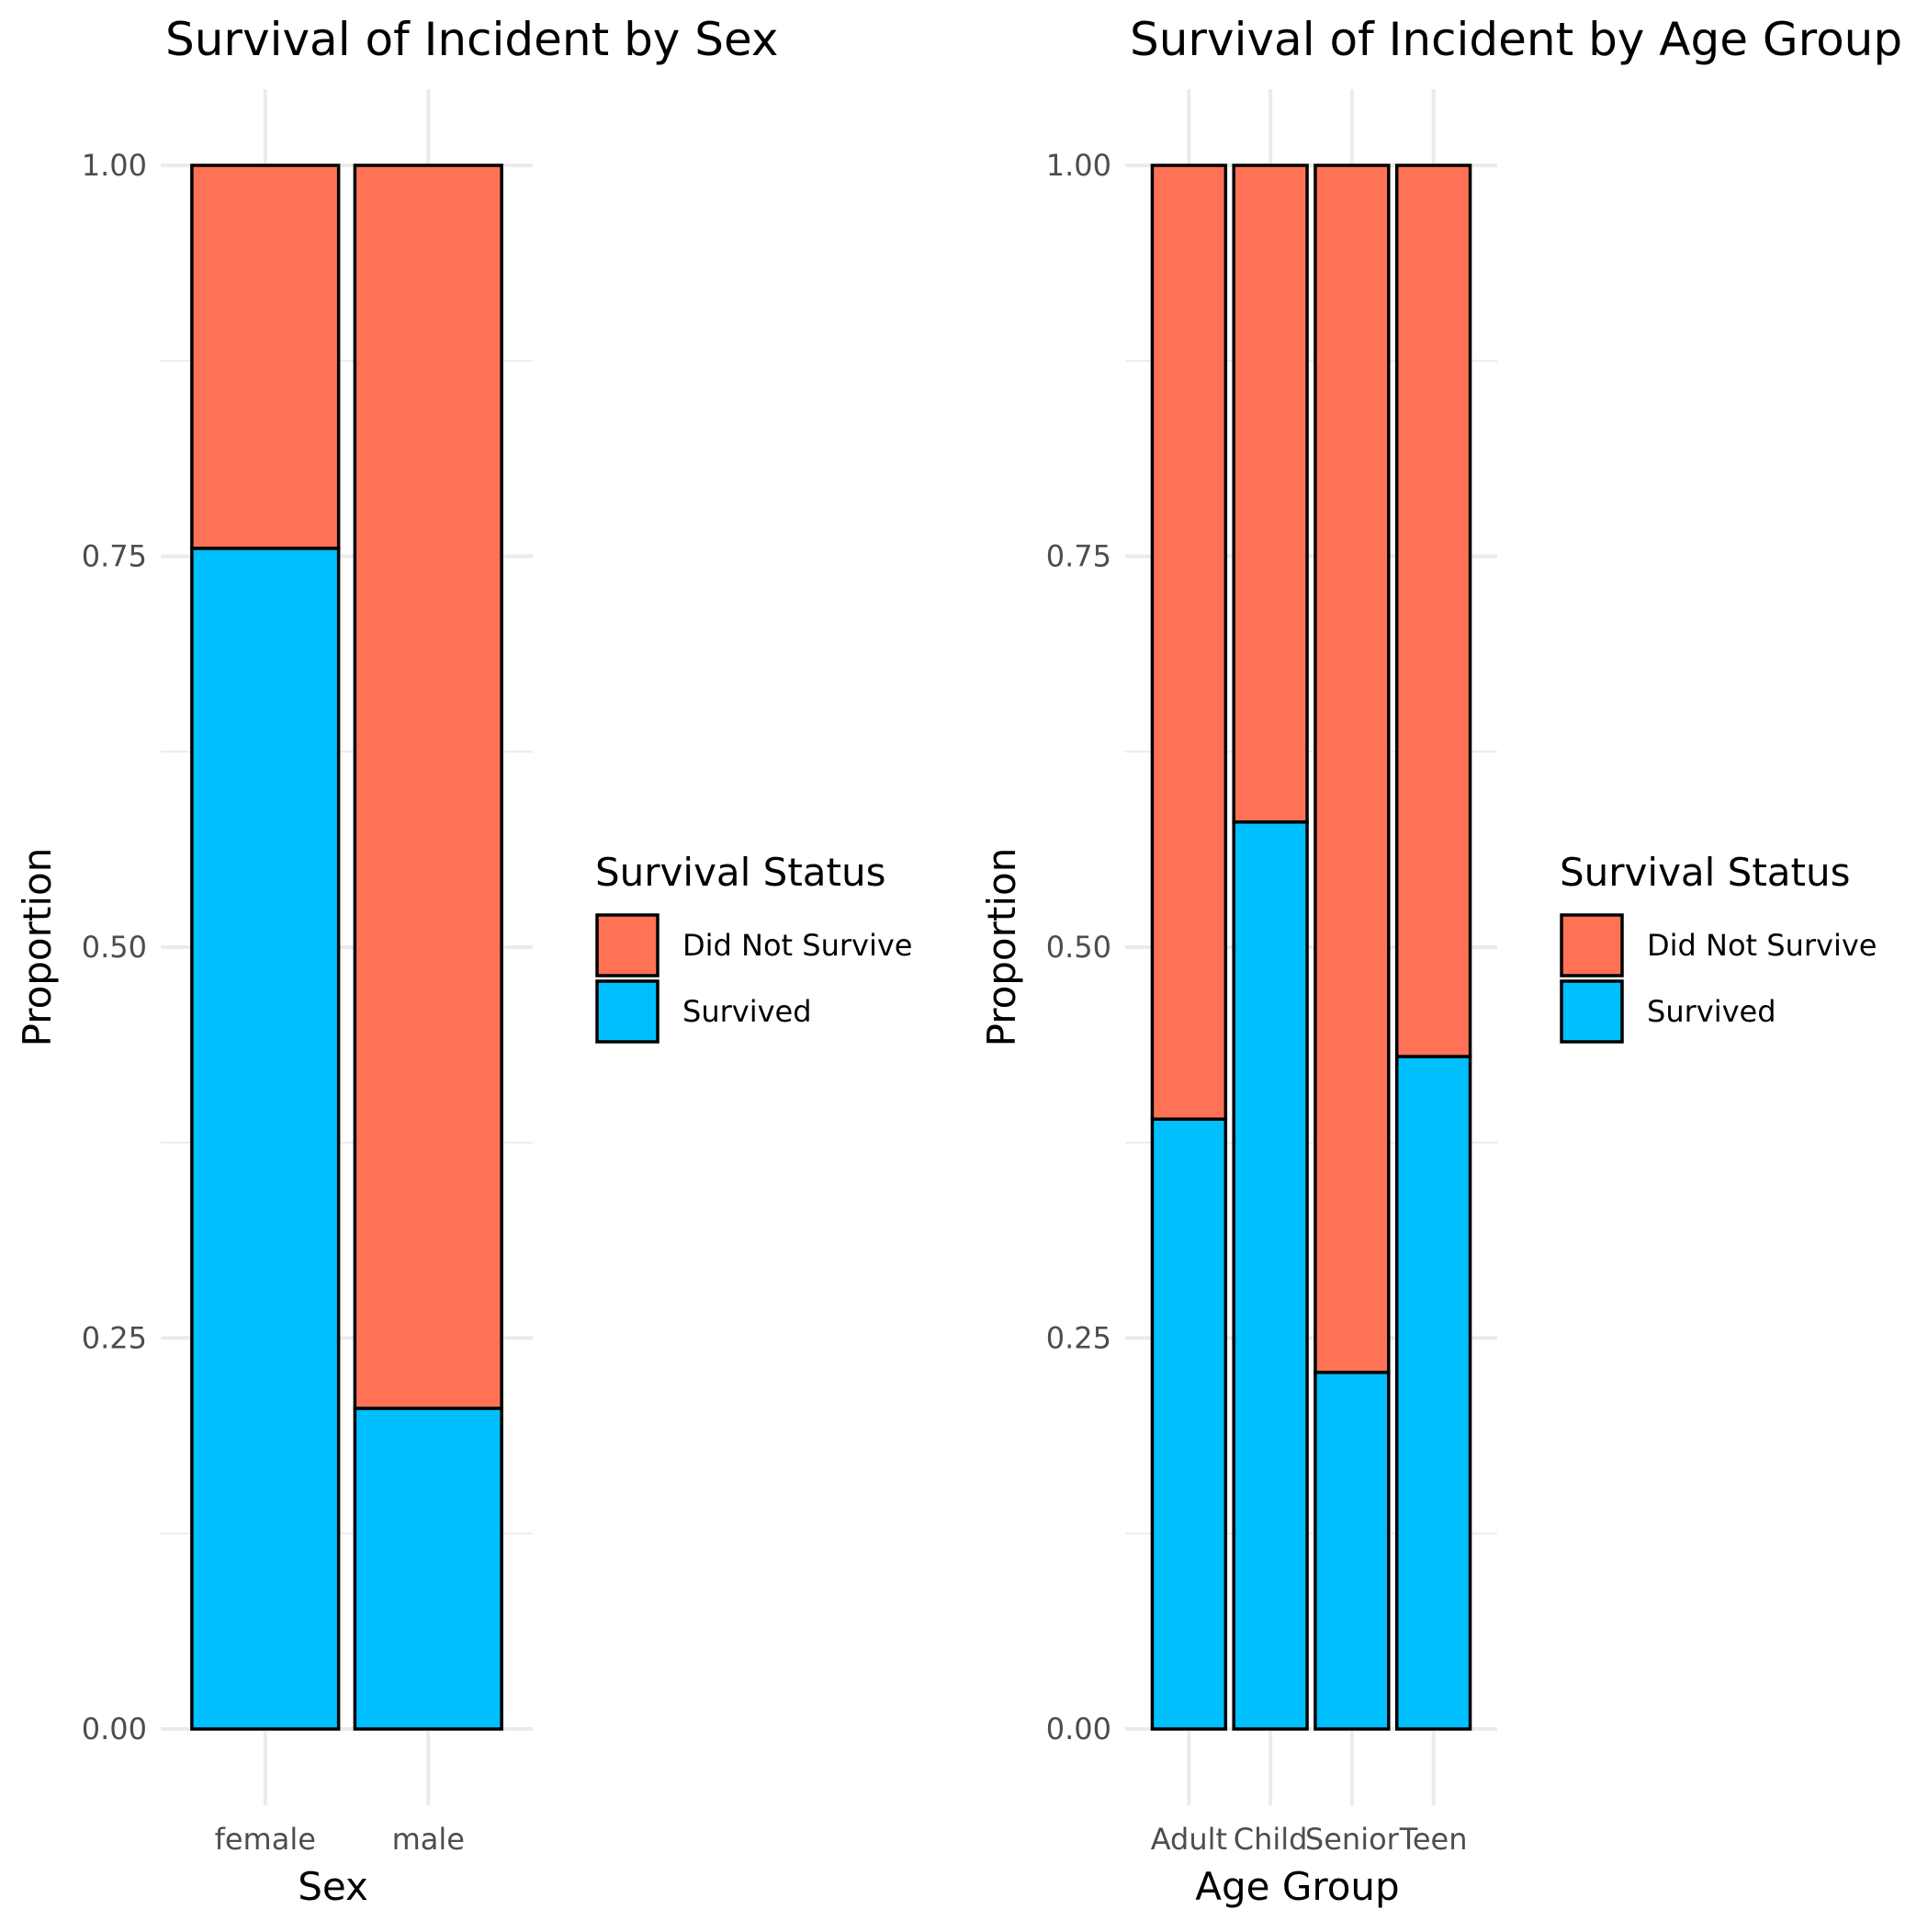 The image size is (1928, 1932). I want to click on x-tick-label: male, so click(428, 1839).